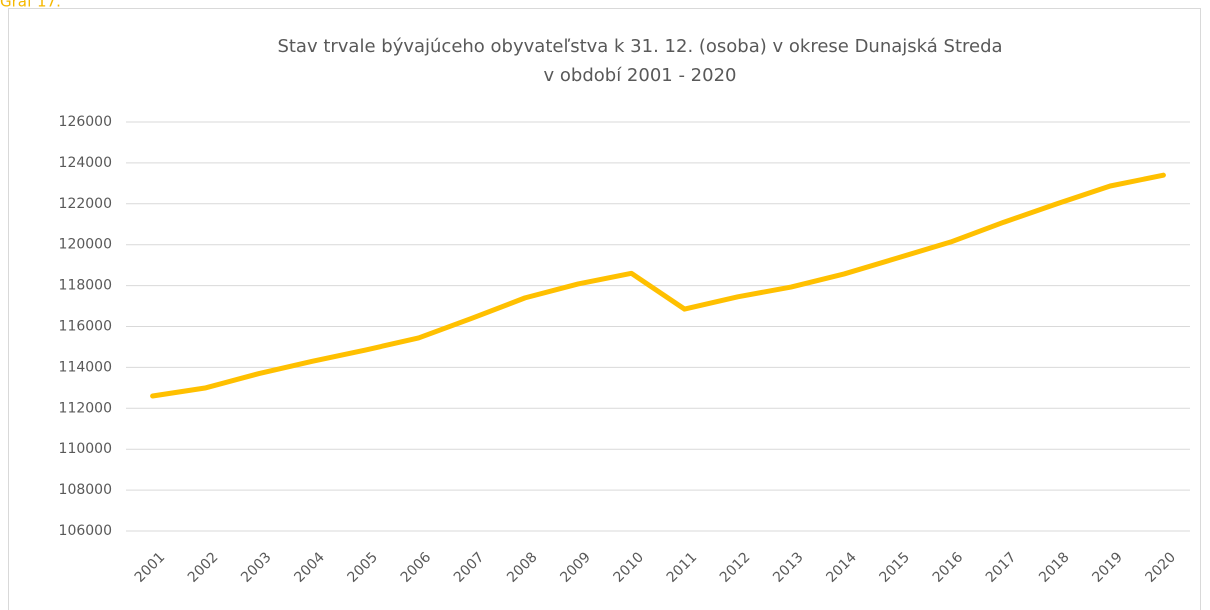 This screenshot has height=610, width=1210. I want to click on x-tick-label: 2002, so click(203, 567).